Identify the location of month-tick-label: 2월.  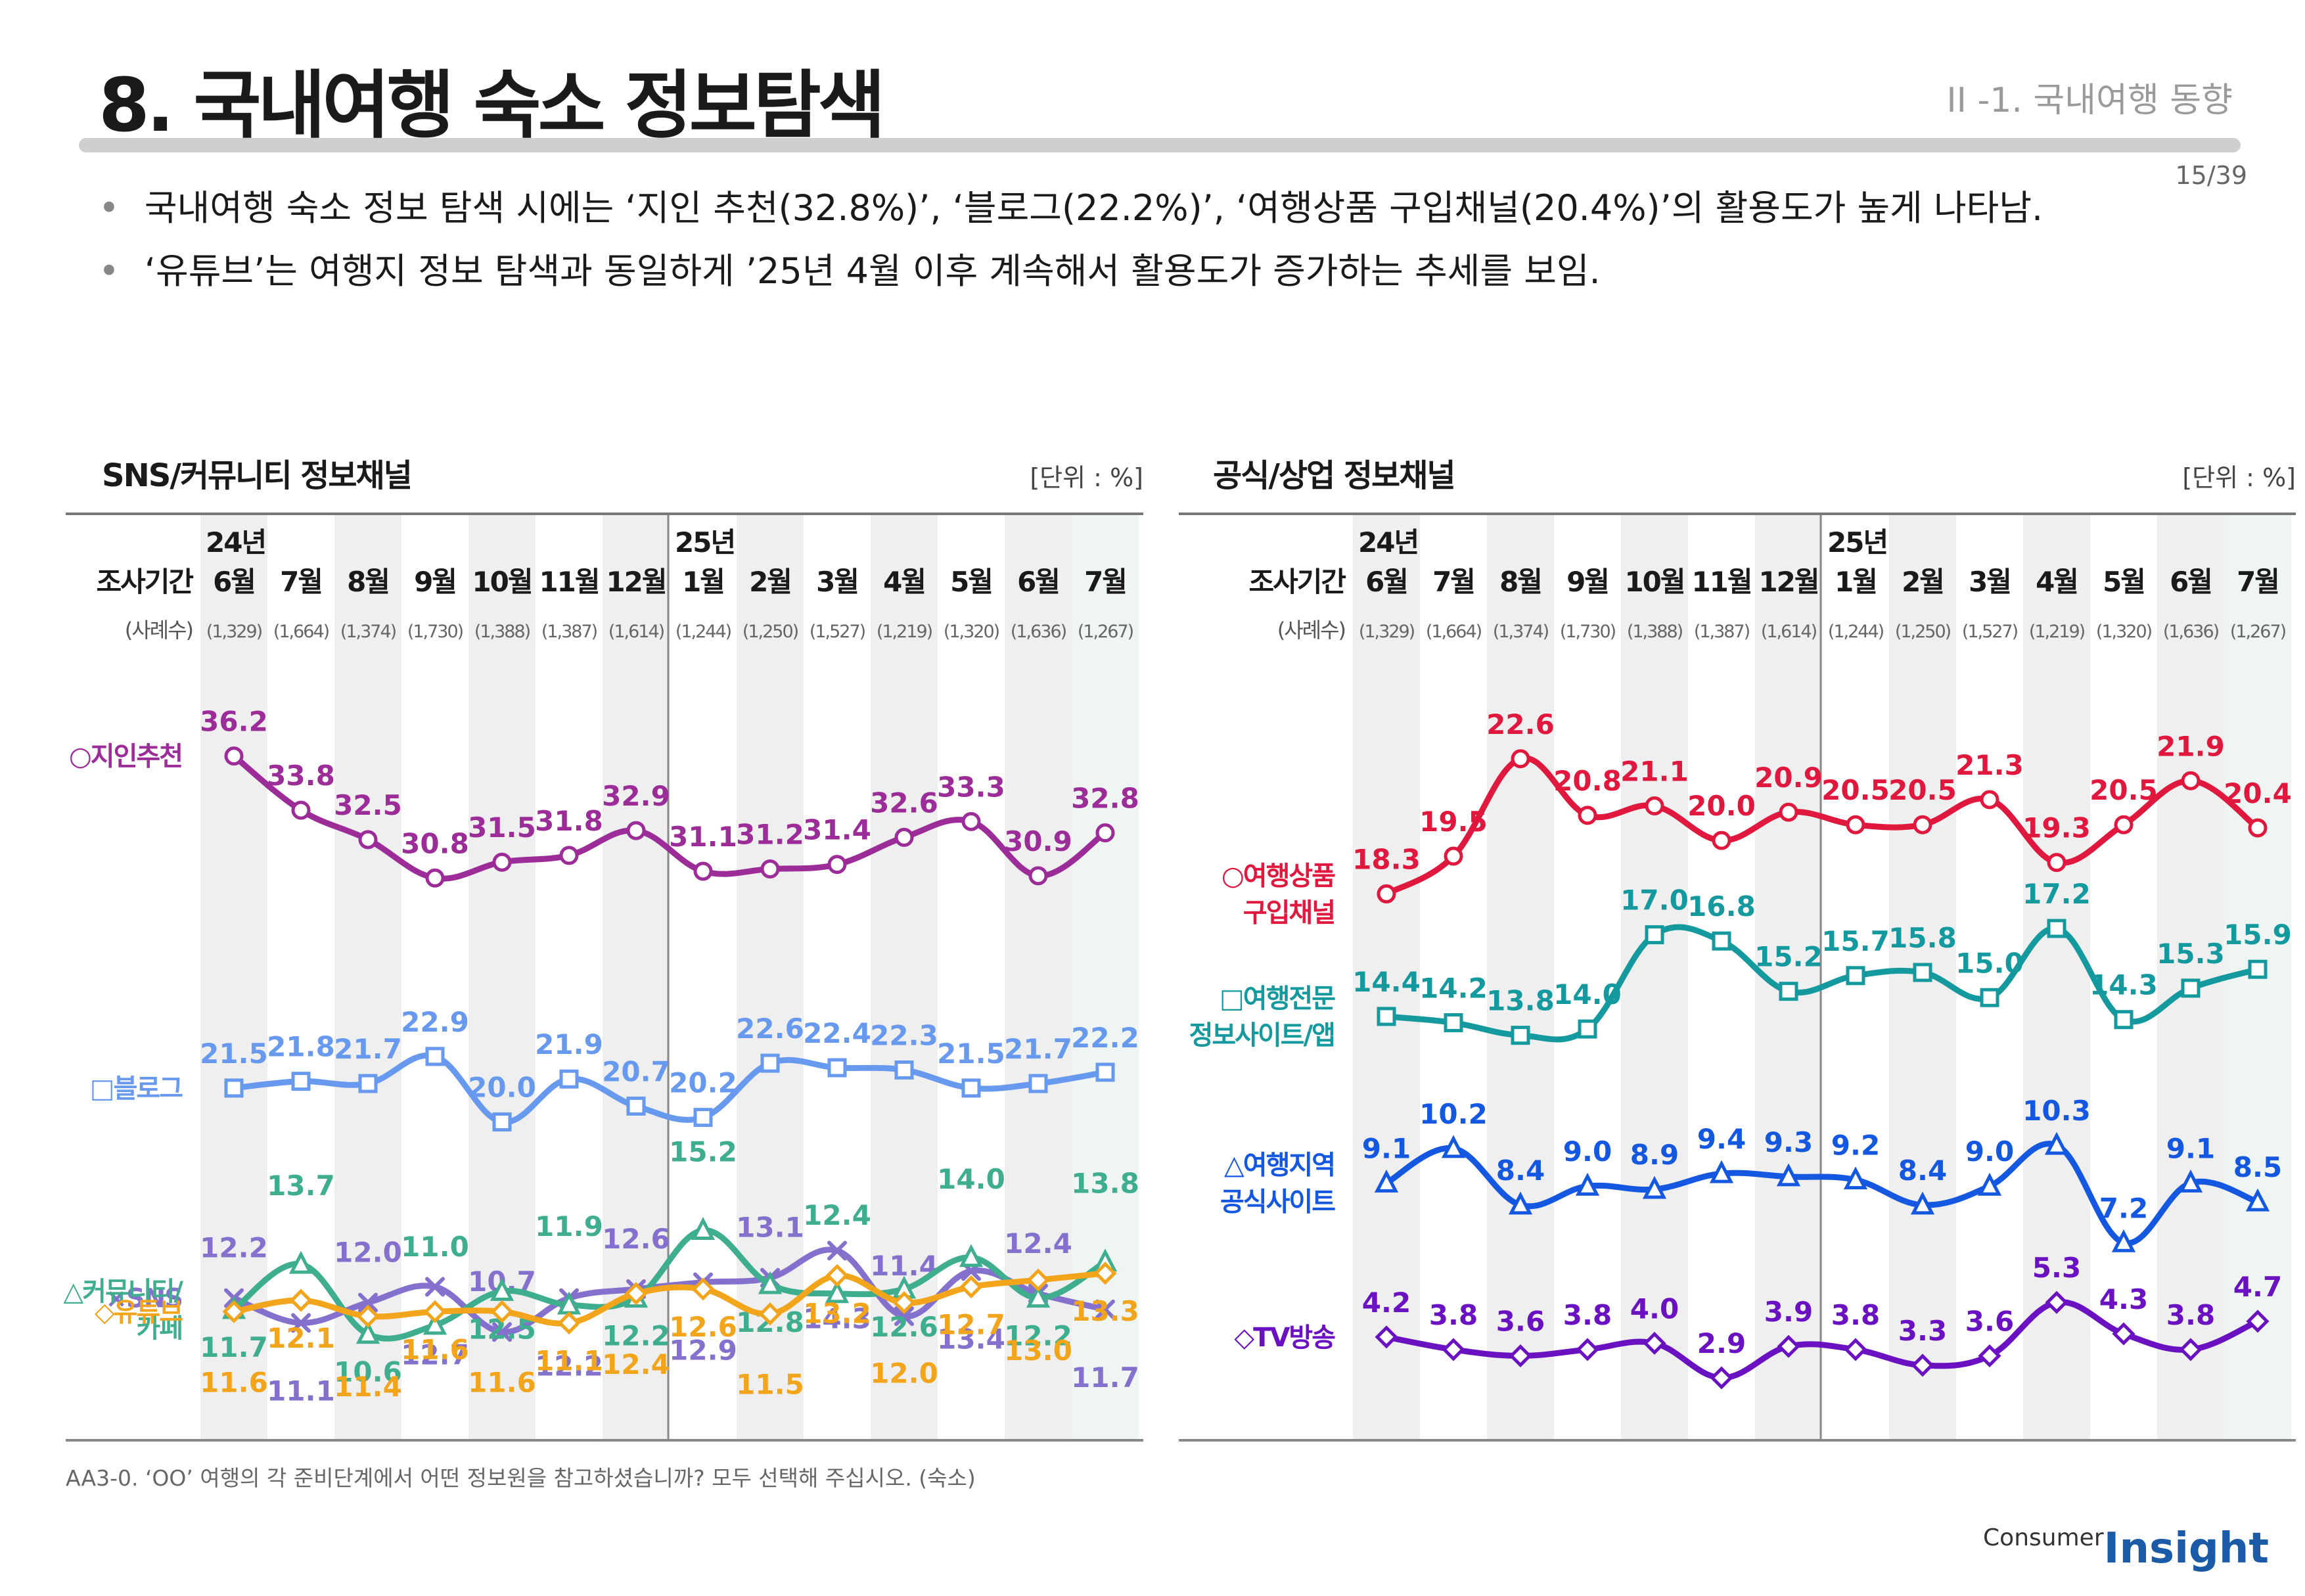
(770, 582).